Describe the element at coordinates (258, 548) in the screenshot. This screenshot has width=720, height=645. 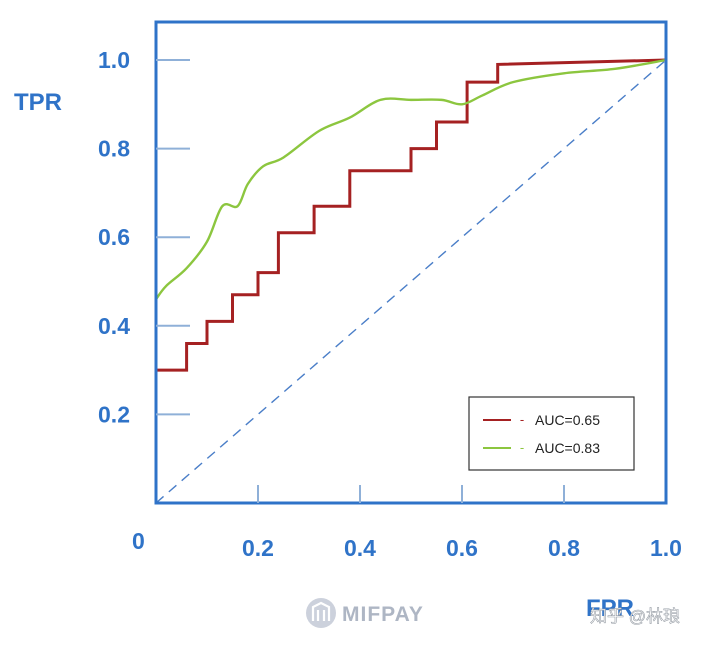
I see `x-tick-label: 0.2` at that location.